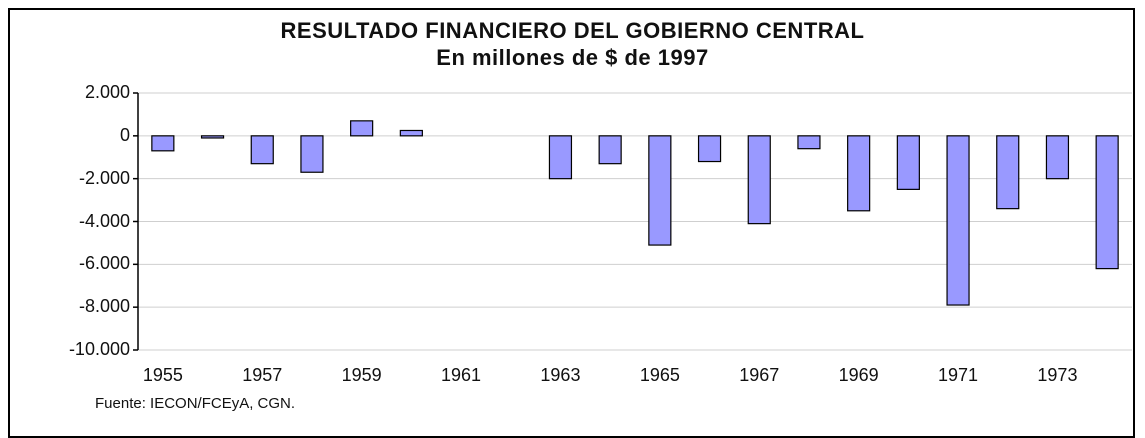  I want to click on bar-1974, so click(1107, 202).